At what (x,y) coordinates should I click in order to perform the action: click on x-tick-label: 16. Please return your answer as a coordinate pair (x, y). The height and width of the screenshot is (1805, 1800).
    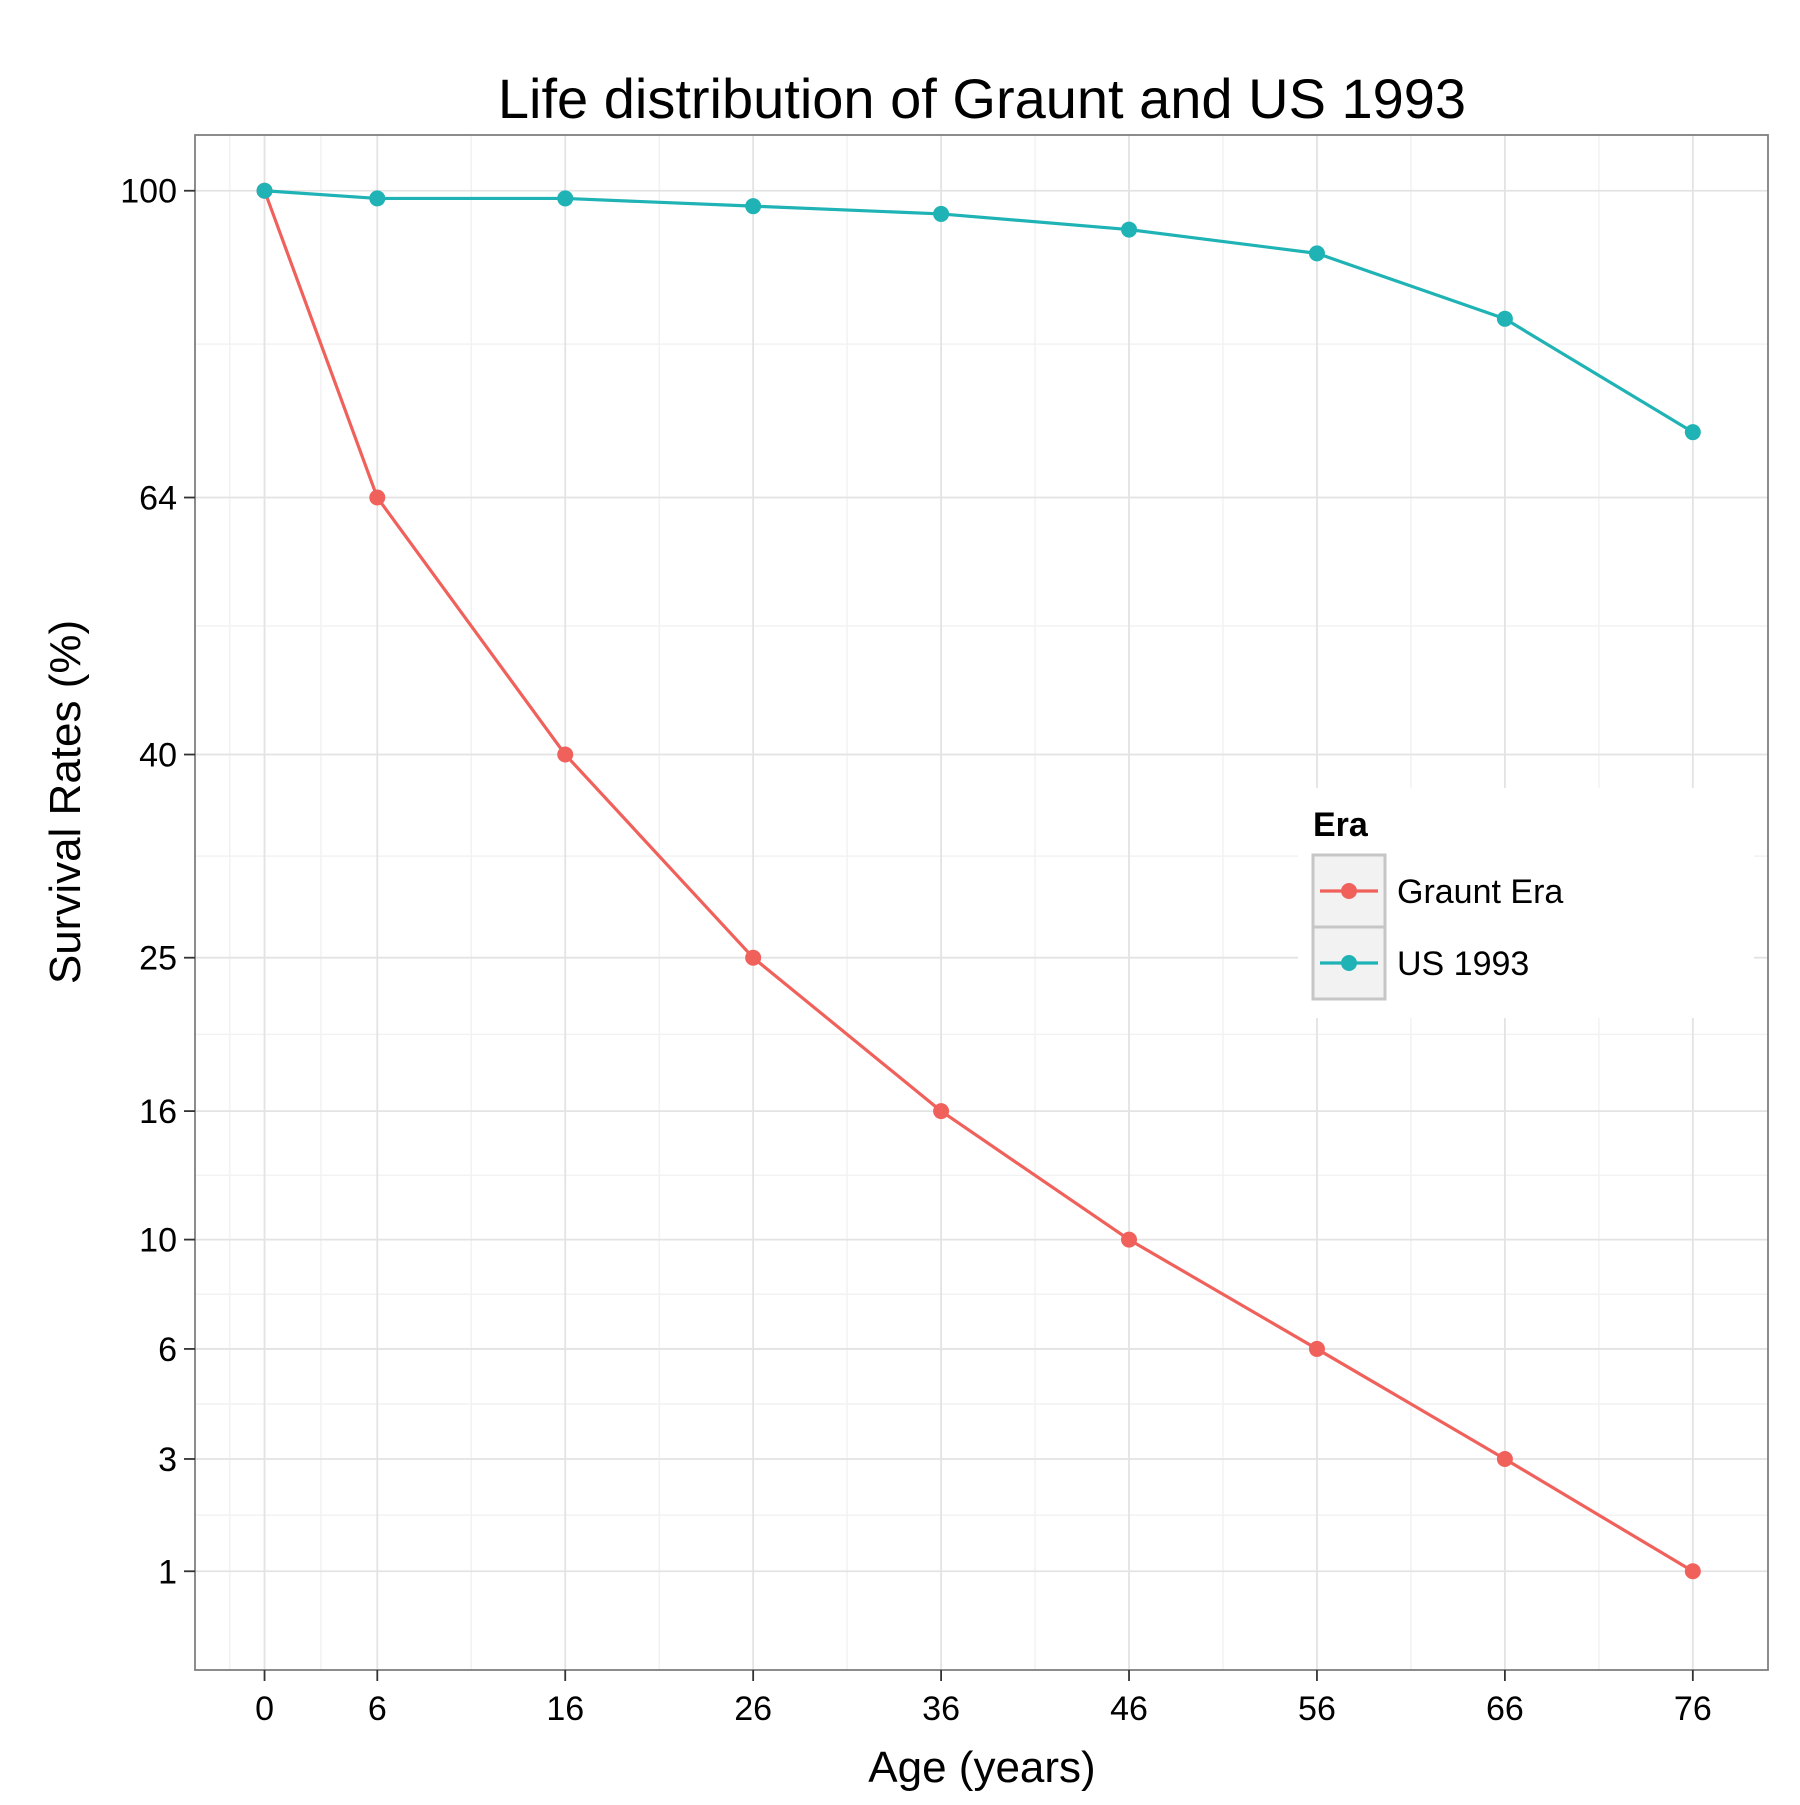
    Looking at the image, I should click on (565, 1709).